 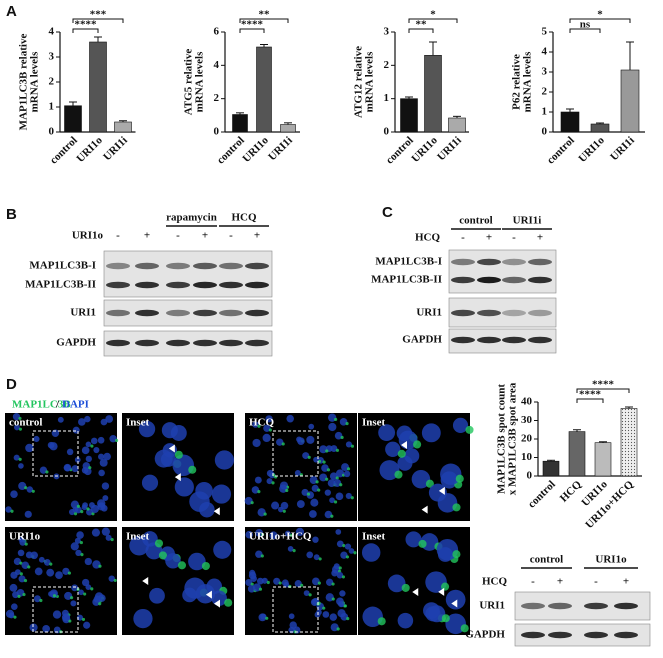 What do you see at coordinates (295, 609) in the screenshot?
I see `zoom-box` at bounding box center [295, 609].